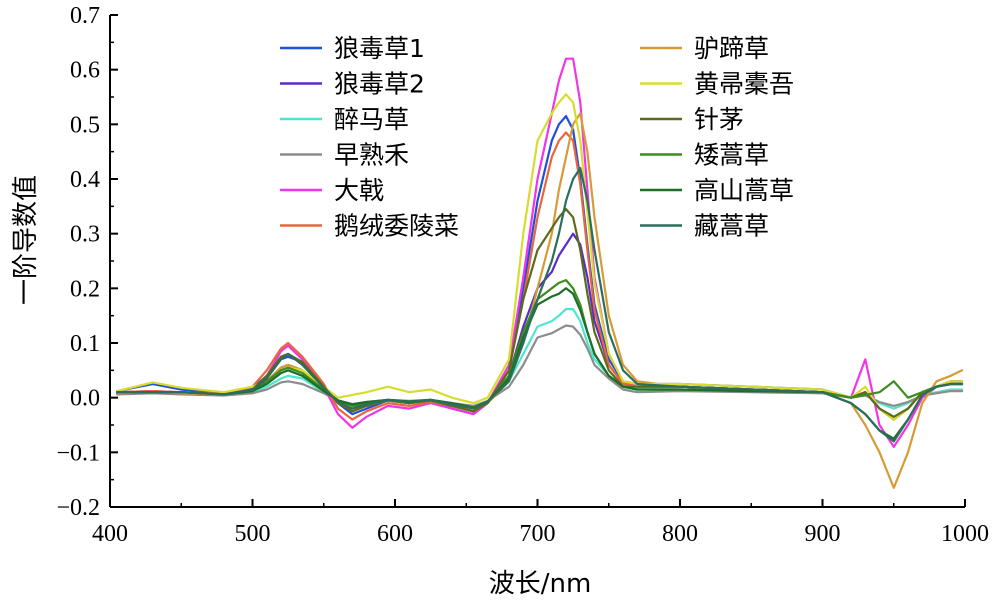  I want to click on legend-item-4: 早熟禾, so click(344, 155).